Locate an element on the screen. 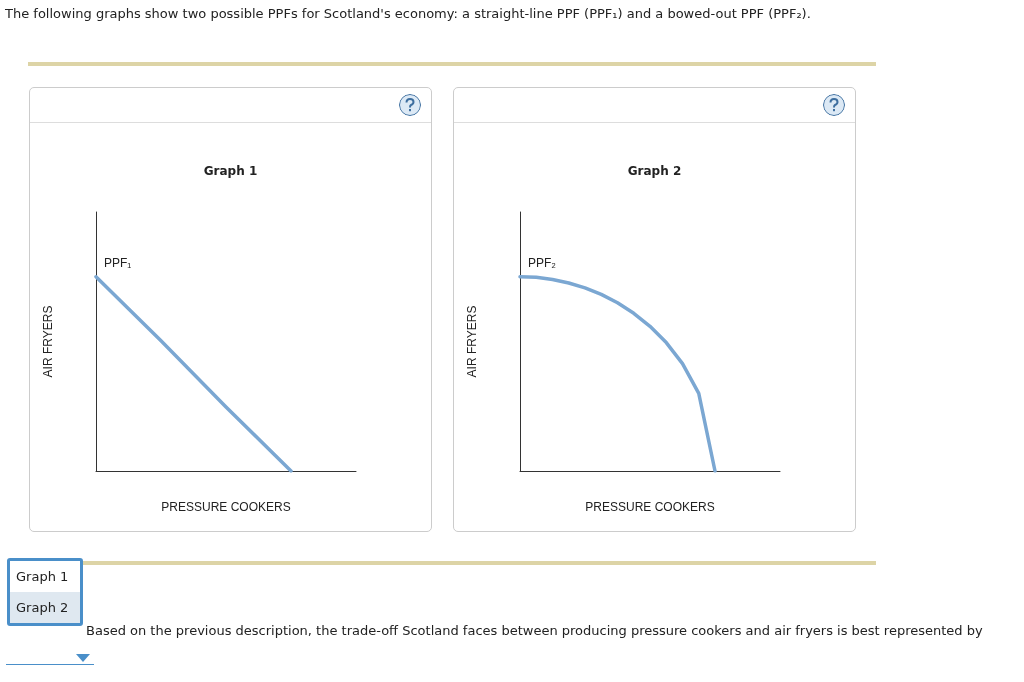  dropdown-menu: Graph 1 Graph 2 is located at coordinates (45, 592).